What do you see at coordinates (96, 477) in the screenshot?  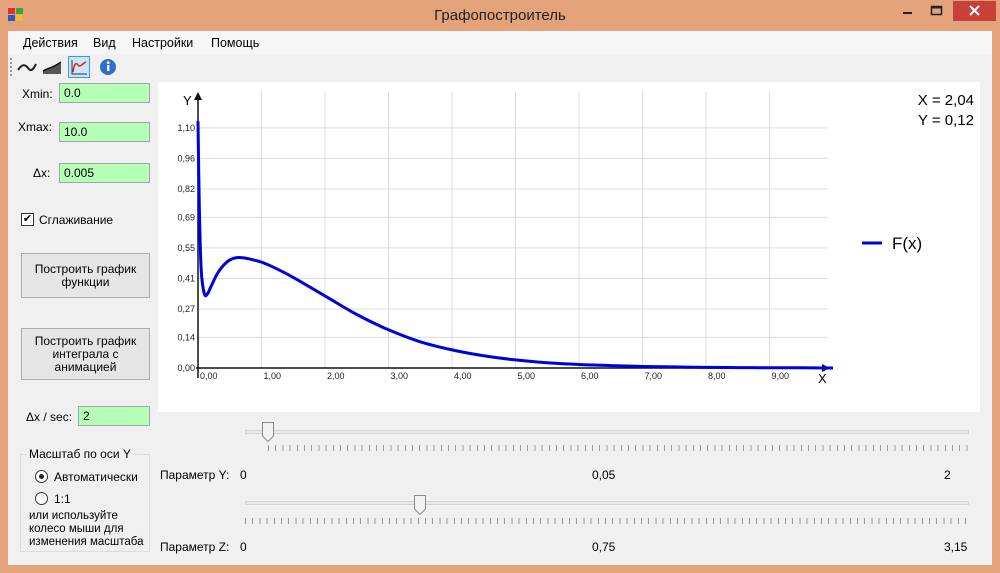 I see `auto-scale-label: Автоматически` at bounding box center [96, 477].